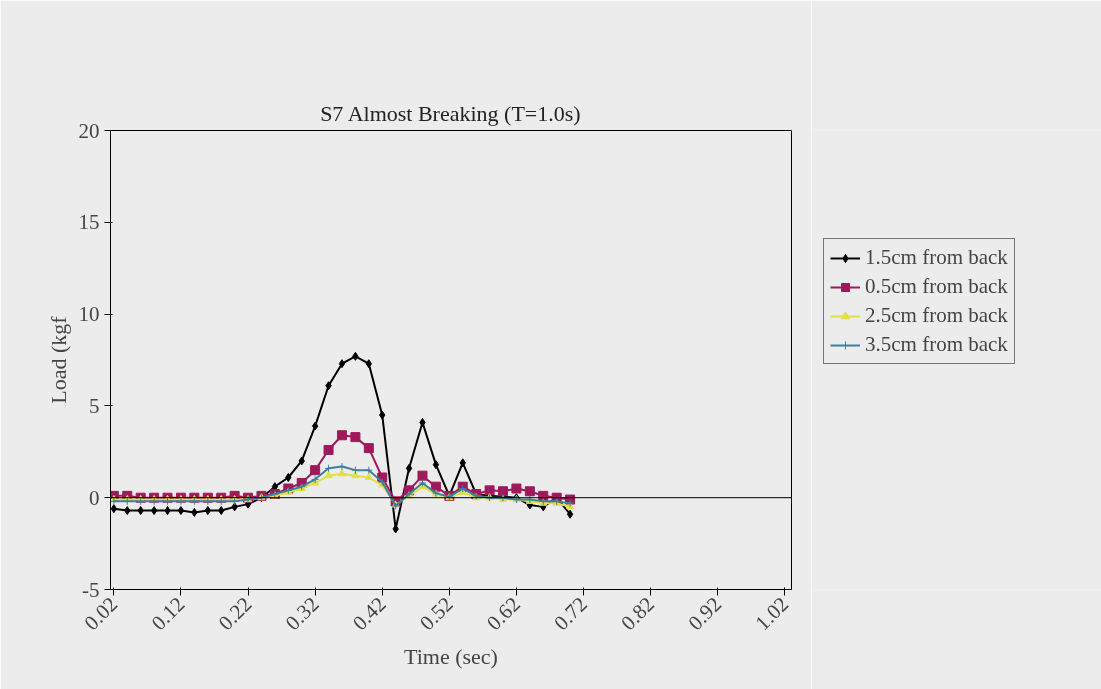  I want to click on y-tick-label: 0, so click(94, 497).